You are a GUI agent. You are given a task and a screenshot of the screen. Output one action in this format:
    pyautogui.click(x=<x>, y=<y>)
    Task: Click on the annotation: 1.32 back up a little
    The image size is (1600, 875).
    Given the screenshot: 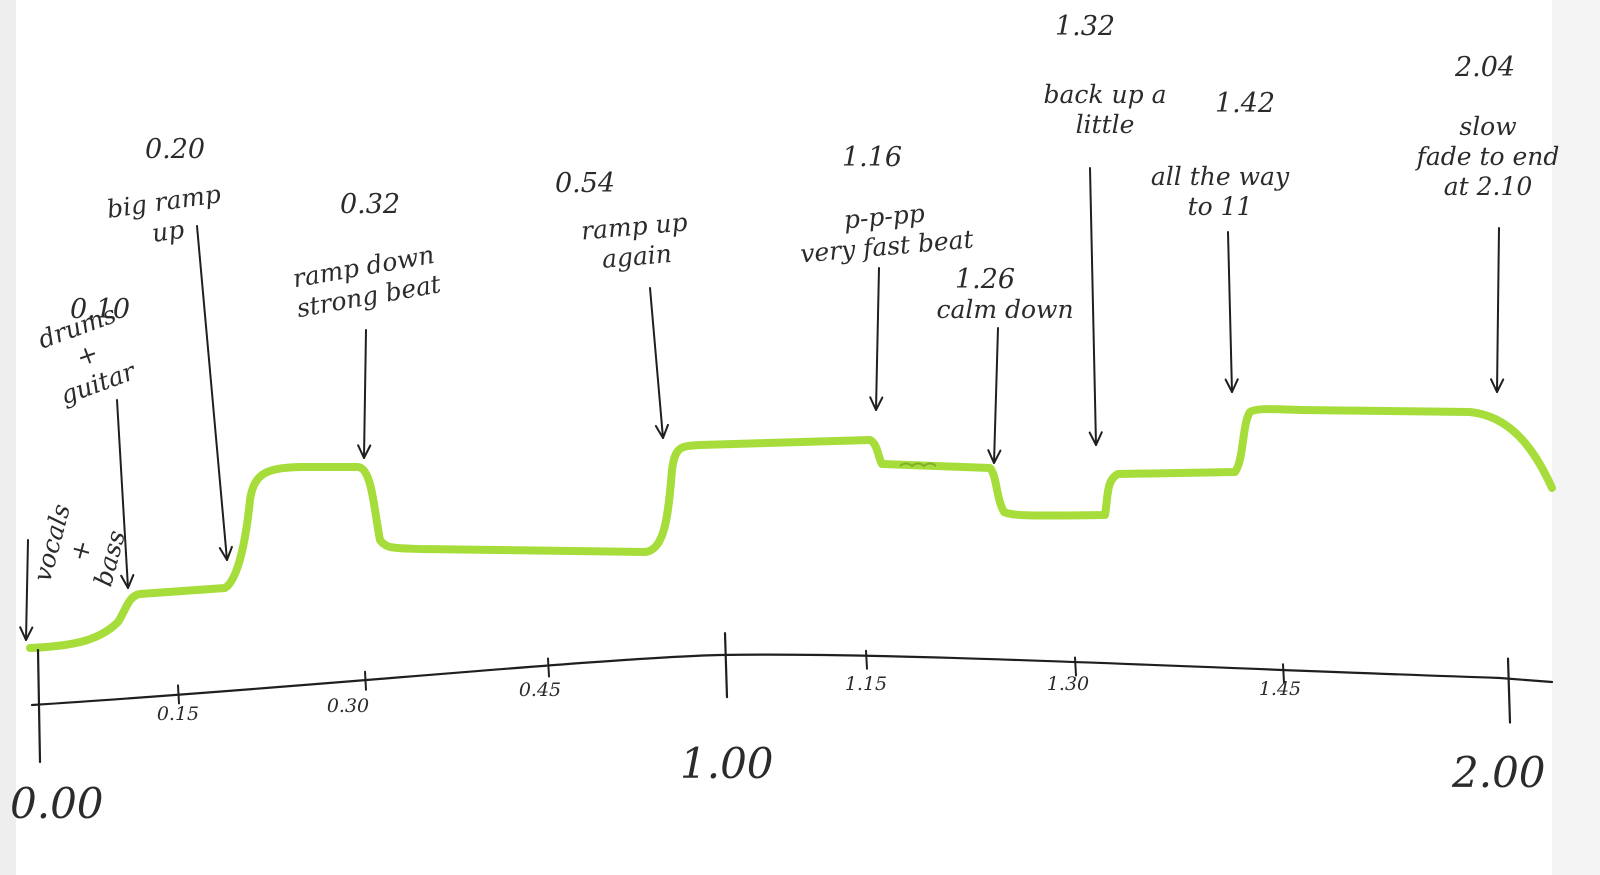 What is the action you would take?
    pyautogui.click(x=1105, y=228)
    